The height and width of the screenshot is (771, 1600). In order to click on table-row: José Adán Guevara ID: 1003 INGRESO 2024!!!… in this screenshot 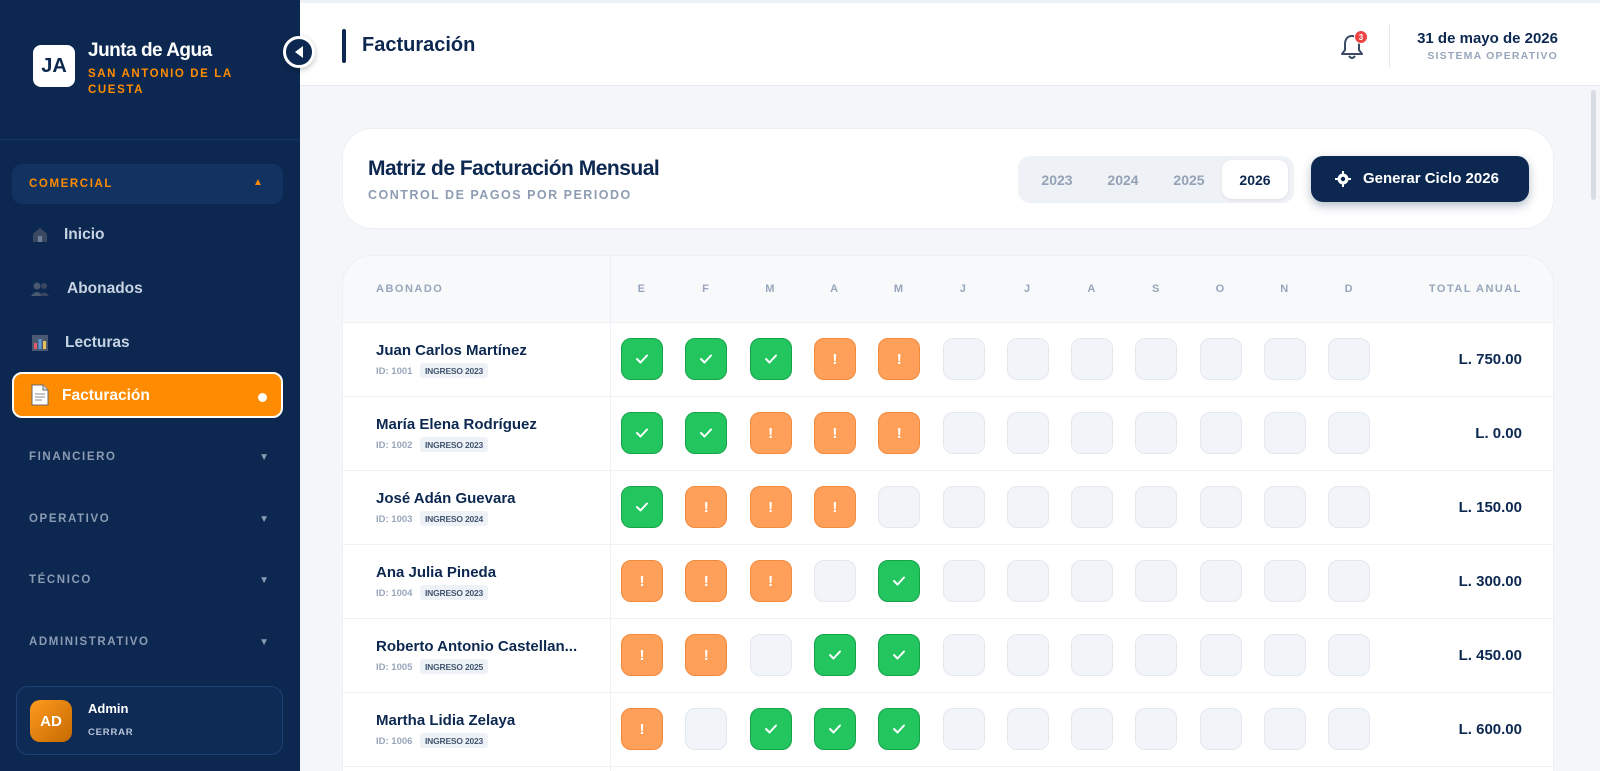, I will do `click(948, 508)`.